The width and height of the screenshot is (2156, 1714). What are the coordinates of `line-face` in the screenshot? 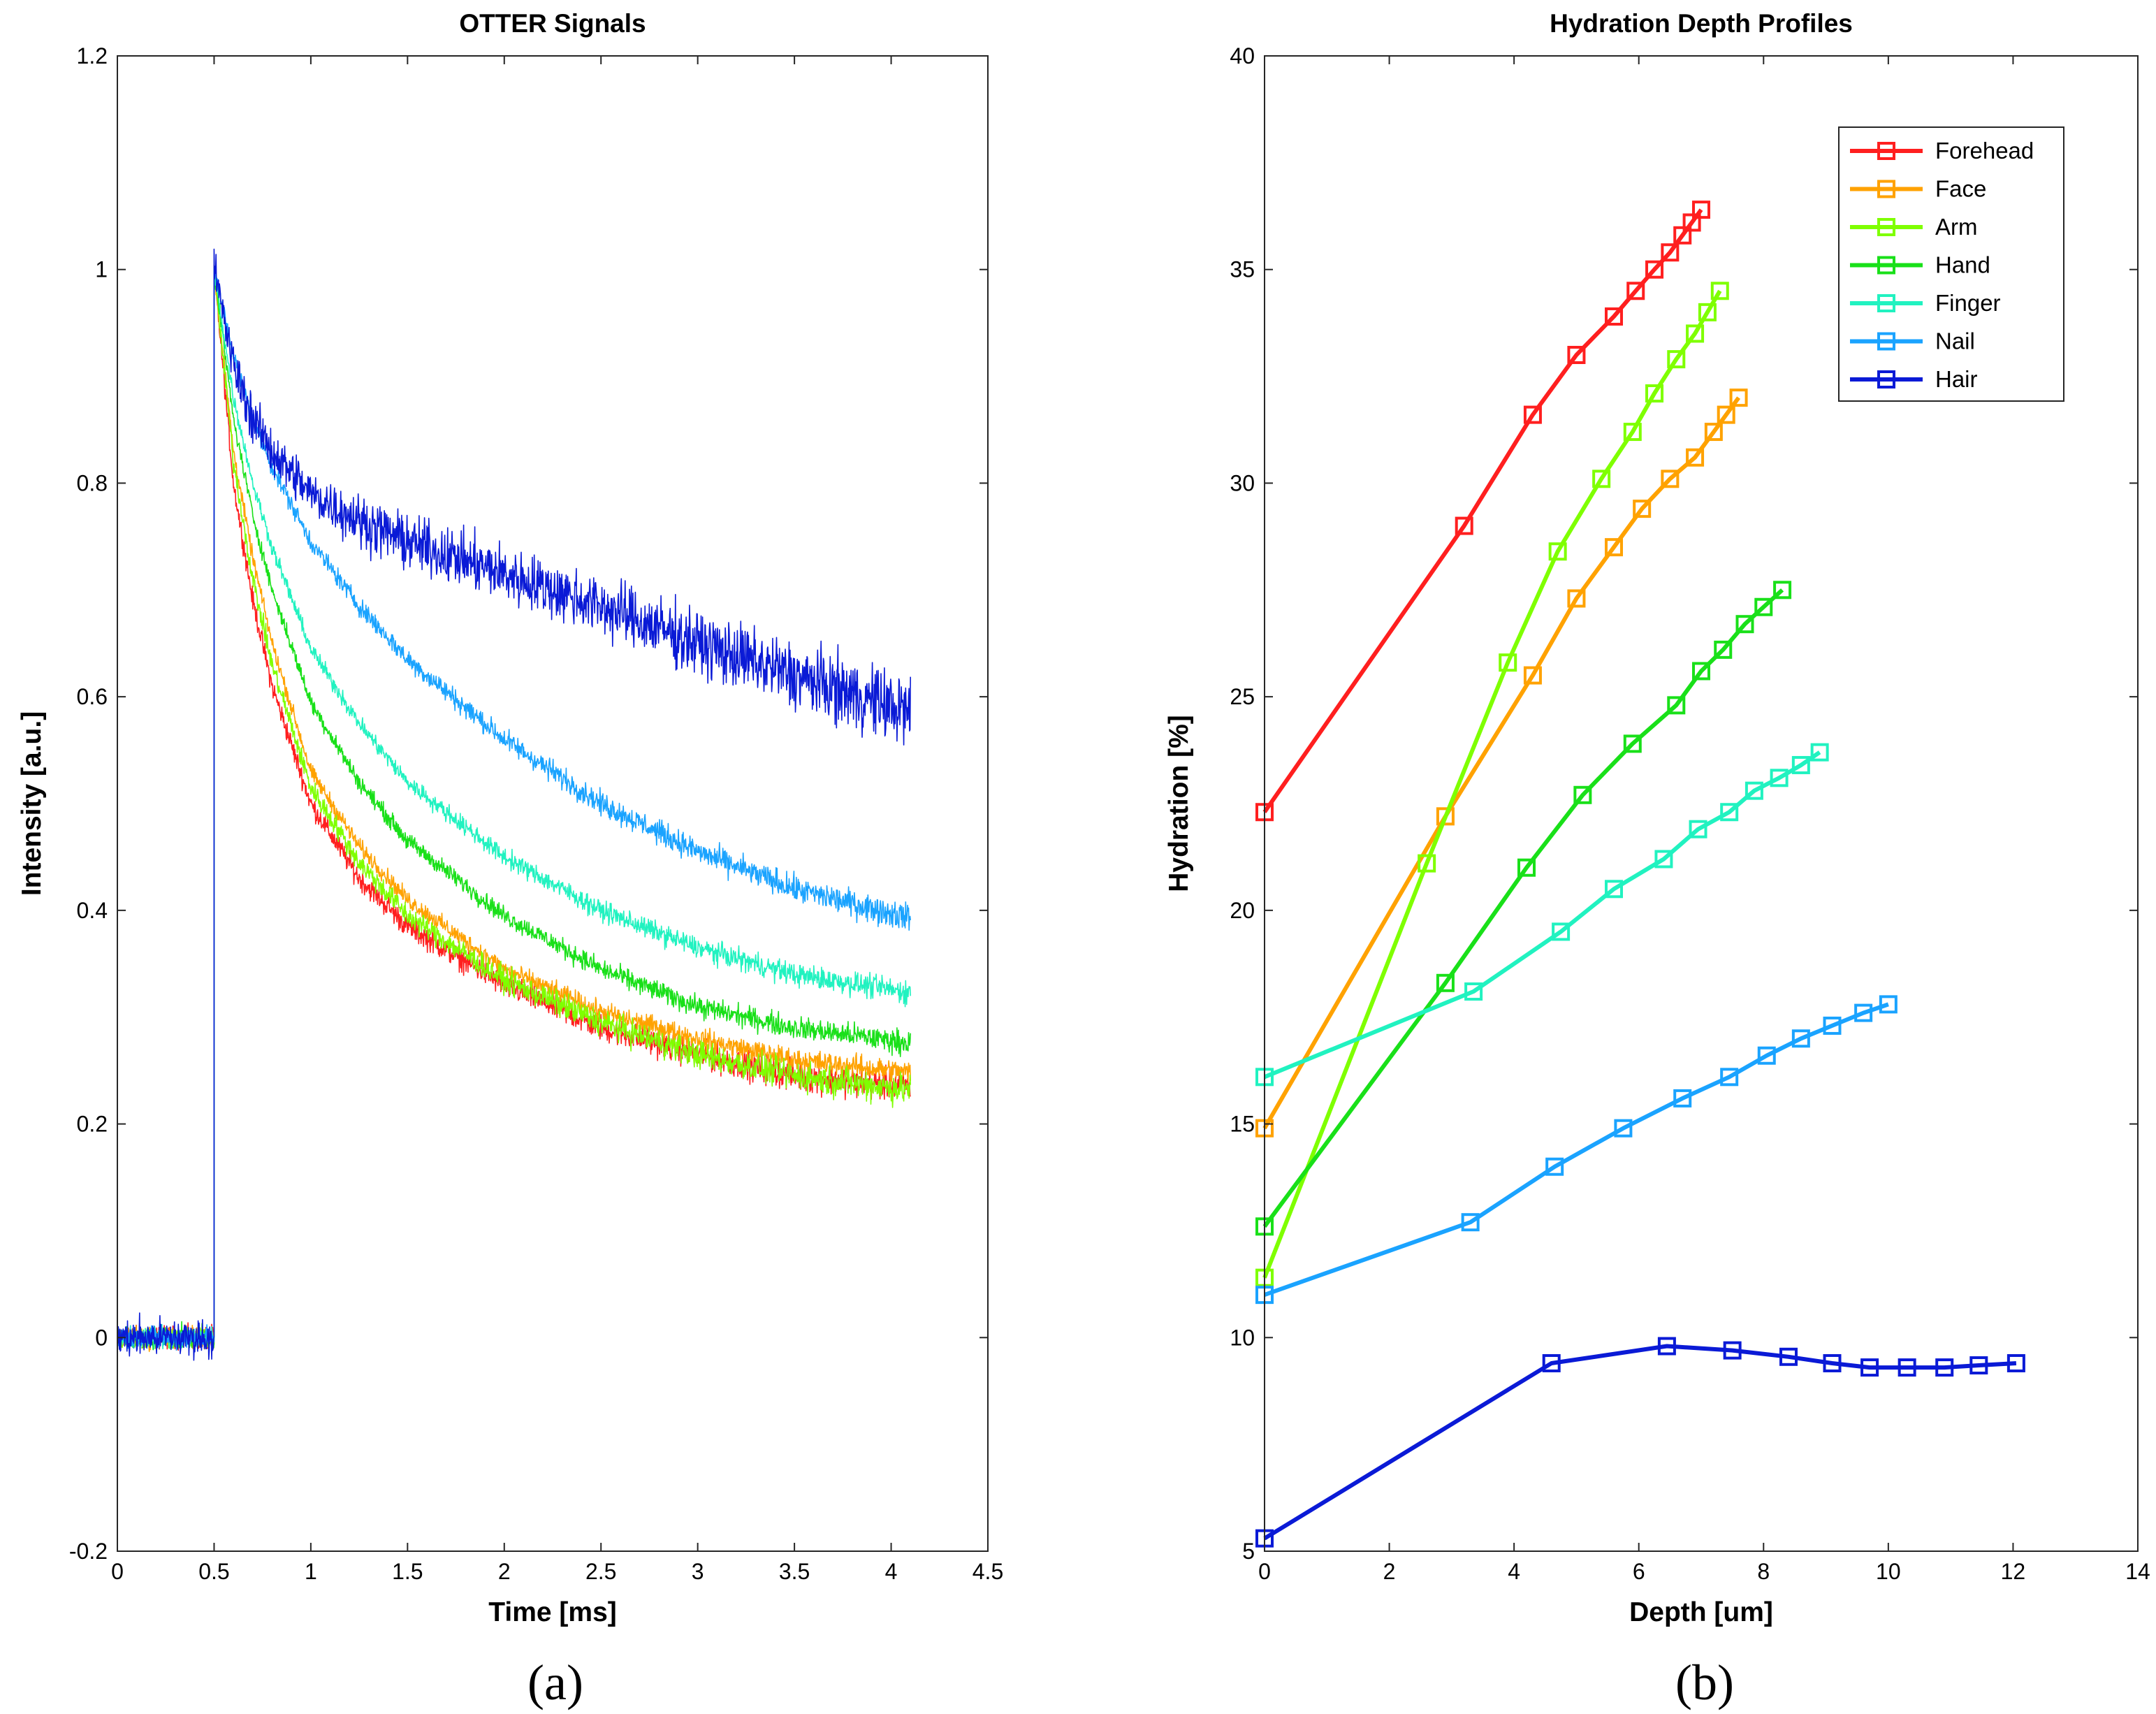 It's located at (1501, 763).